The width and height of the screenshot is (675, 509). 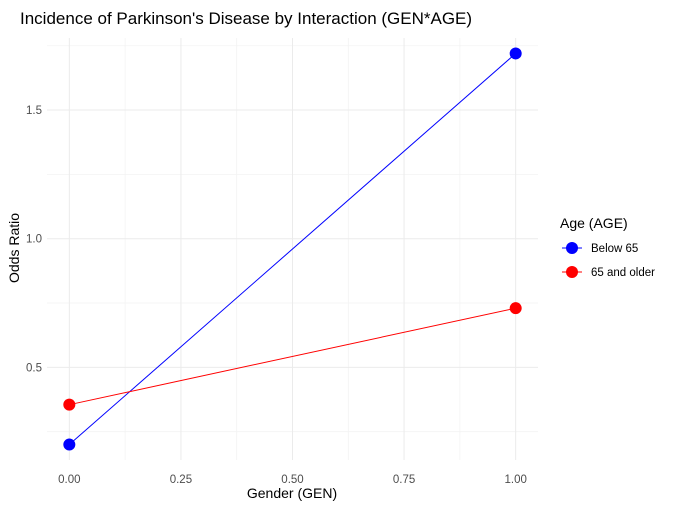 I want to click on legend-title: Age (AGE), so click(x=594, y=223).